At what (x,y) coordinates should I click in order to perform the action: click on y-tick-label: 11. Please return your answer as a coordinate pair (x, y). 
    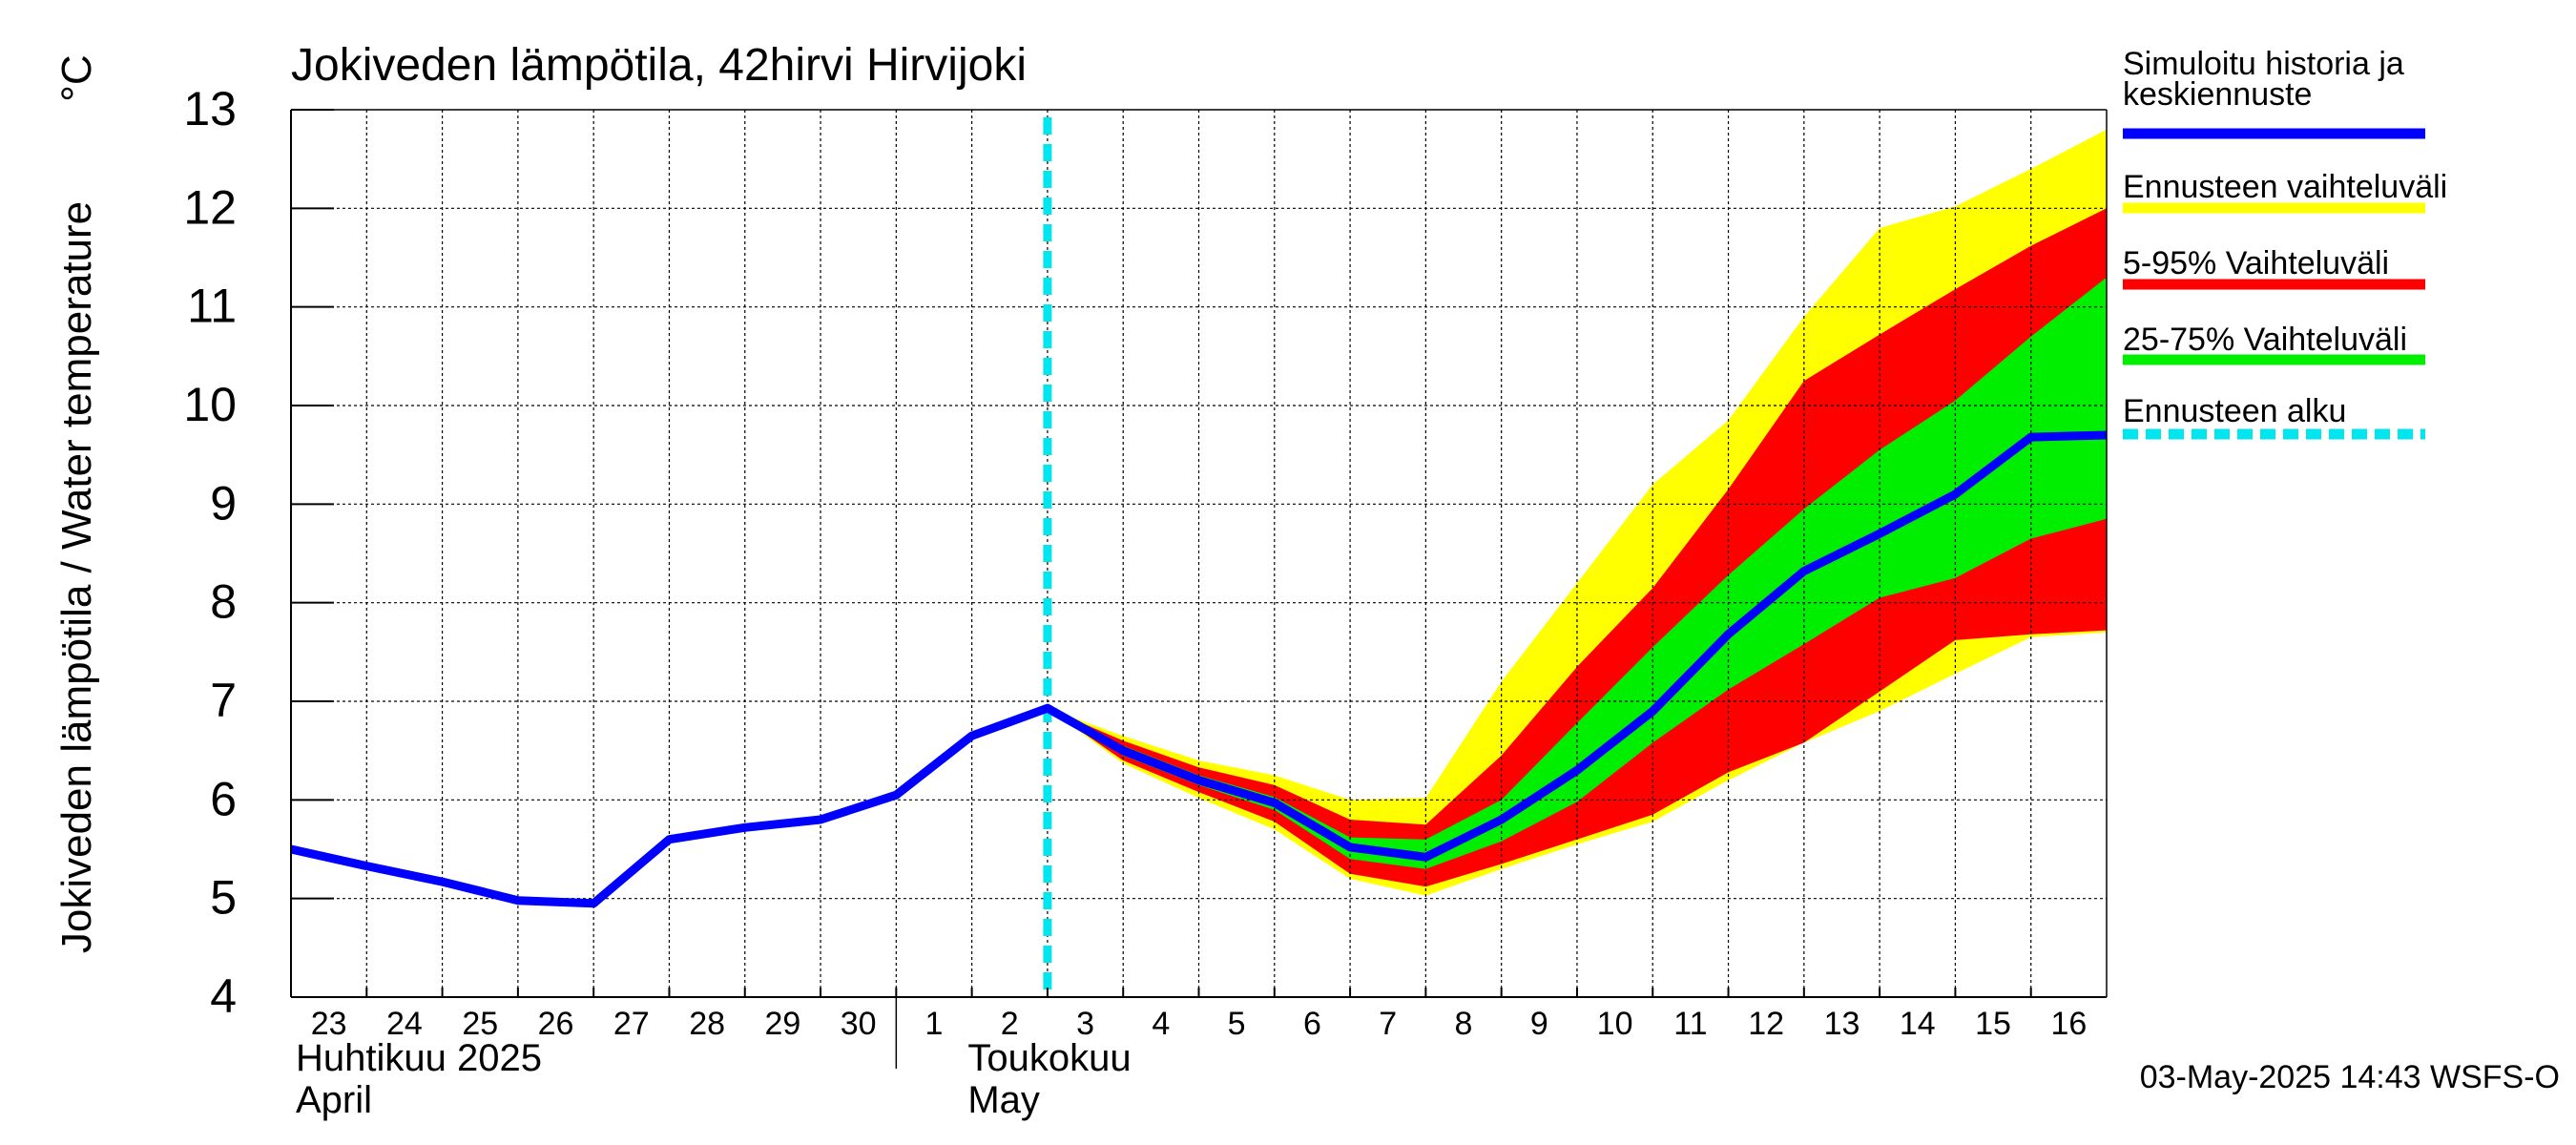
    Looking at the image, I should click on (212, 307).